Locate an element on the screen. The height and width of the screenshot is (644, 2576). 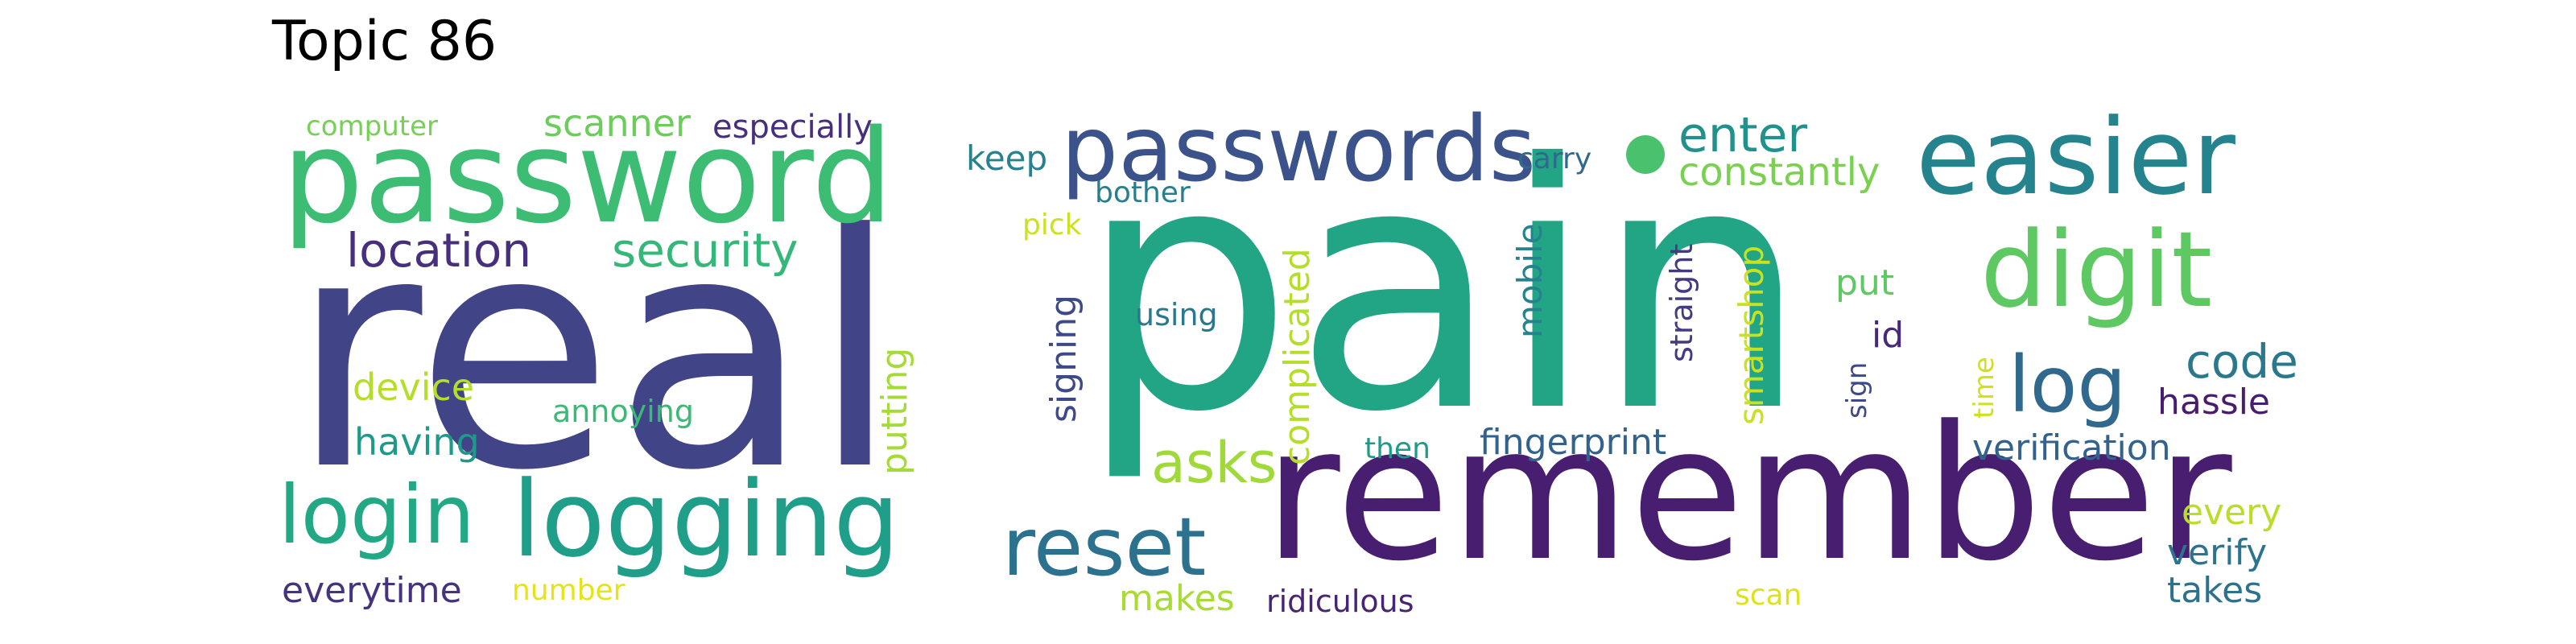
word-reset: reset is located at coordinates (1104, 547).